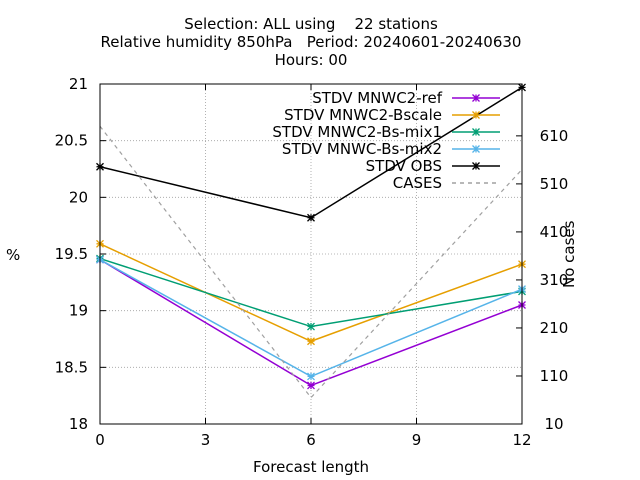  I want to click on y2-tick-label: 610, so click(554, 136).